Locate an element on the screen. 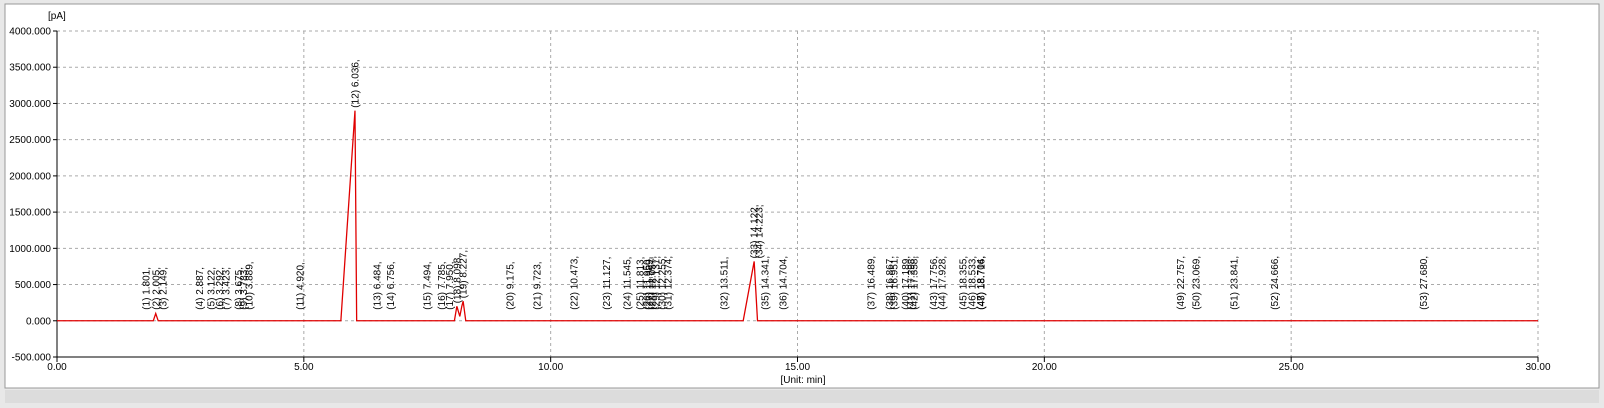 The height and width of the screenshot is (408, 1604). x-tick-label: 30.00 is located at coordinates (1537, 367).